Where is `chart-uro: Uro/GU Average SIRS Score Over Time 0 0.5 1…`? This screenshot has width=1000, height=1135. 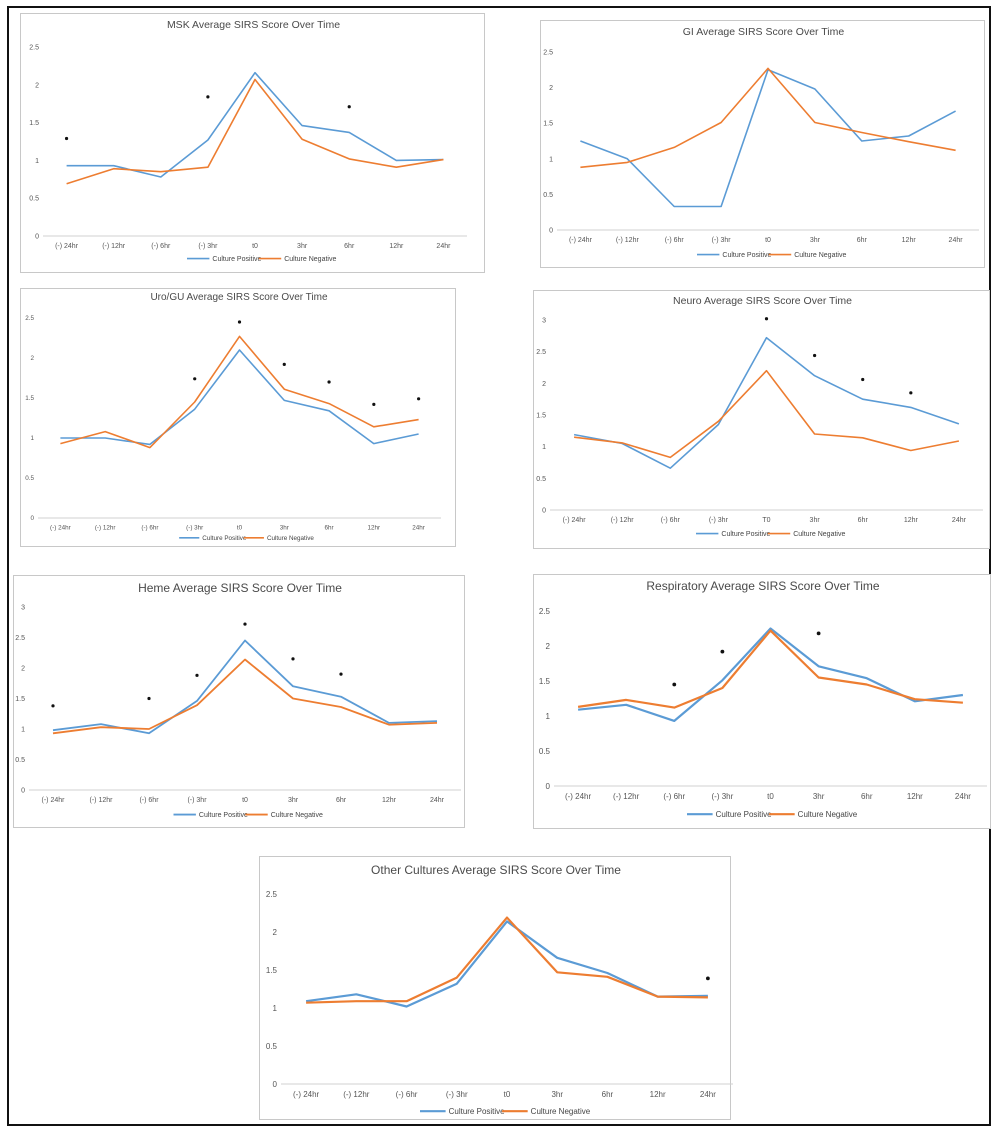
chart-uro: Uro/GU Average SIRS Score Over Time 0 0.5 1… is located at coordinates (238, 417).